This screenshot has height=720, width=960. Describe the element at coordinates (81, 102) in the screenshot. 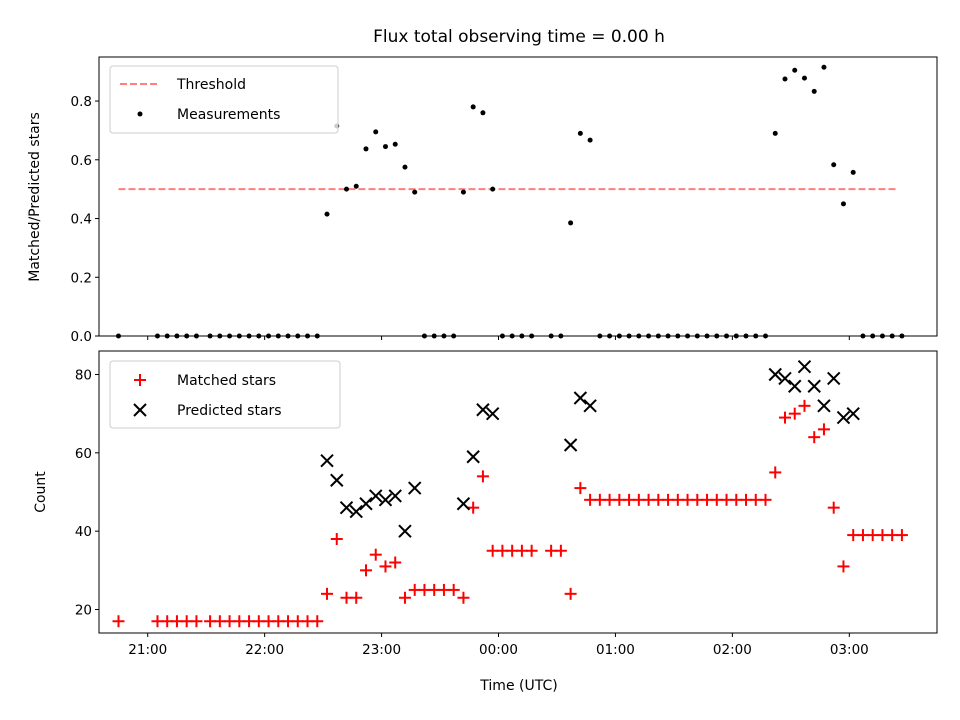

I see `y-tick-label: 0.8` at that location.